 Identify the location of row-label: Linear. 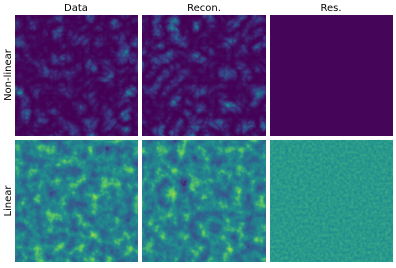
(8, 201).